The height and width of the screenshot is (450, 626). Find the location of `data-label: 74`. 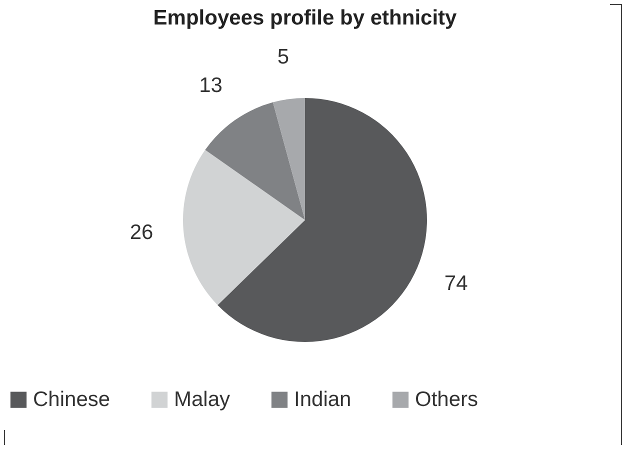

data-label: 74 is located at coordinates (456, 283).